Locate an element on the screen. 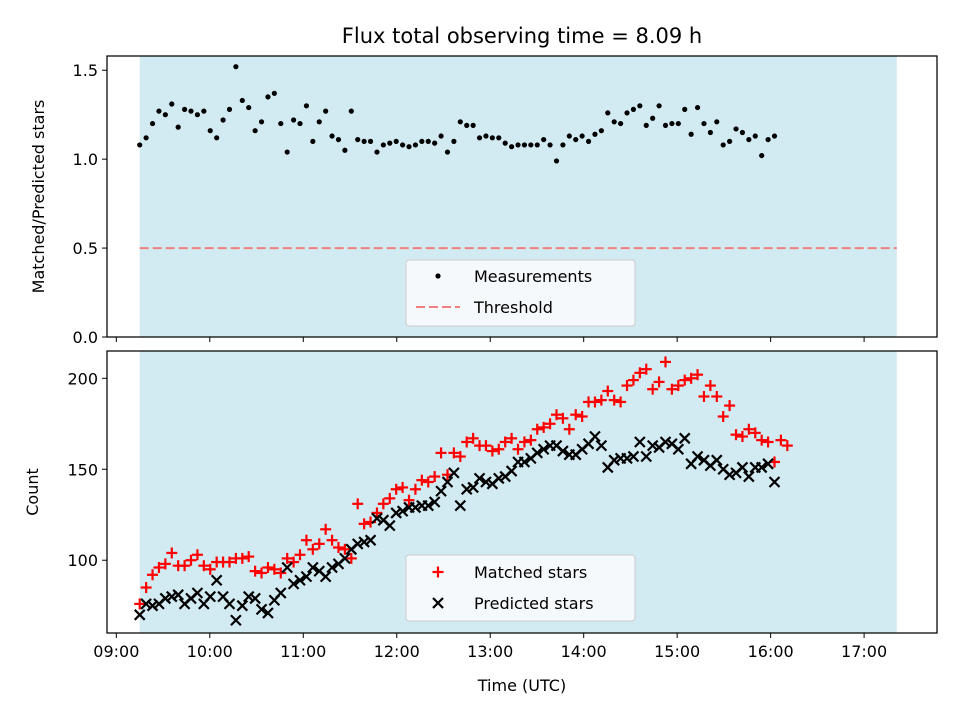  top-ytick-label: 1.0 is located at coordinates (85, 159).